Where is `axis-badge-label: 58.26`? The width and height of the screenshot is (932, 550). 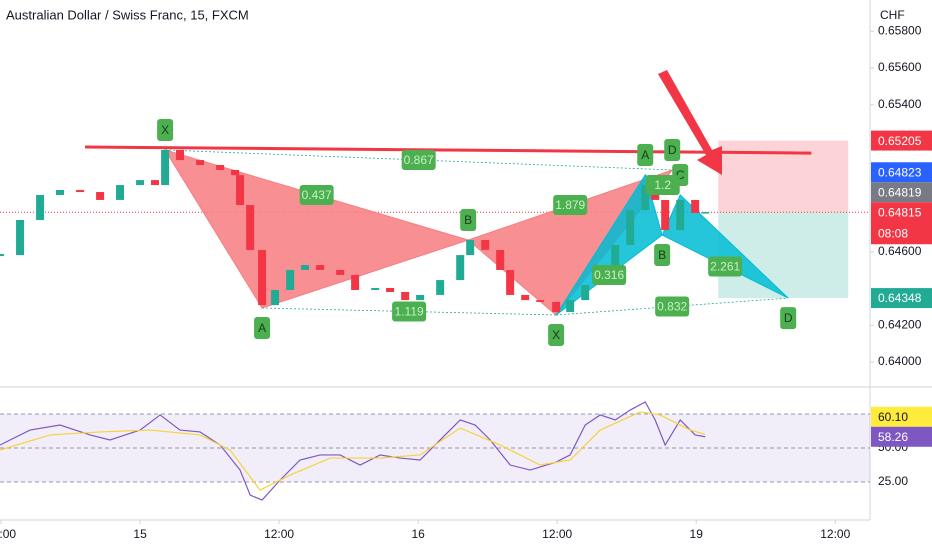 axis-badge-label: 58.26 is located at coordinates (893, 437).